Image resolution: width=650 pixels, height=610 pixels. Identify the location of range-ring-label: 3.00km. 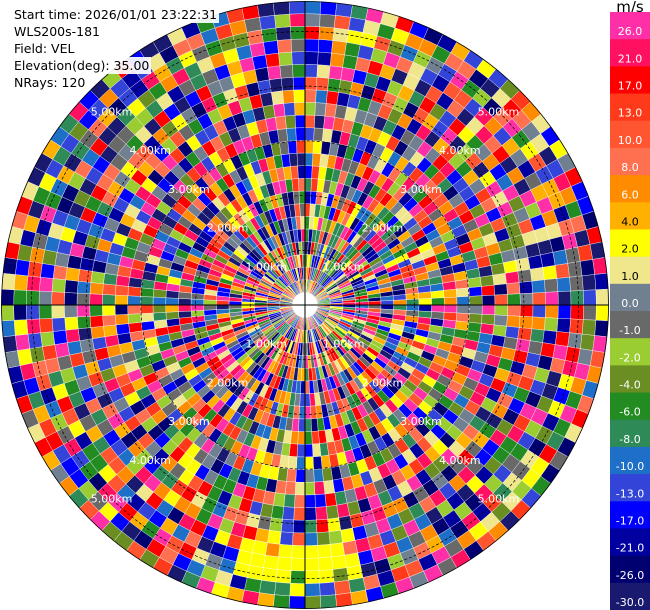
(421, 421).